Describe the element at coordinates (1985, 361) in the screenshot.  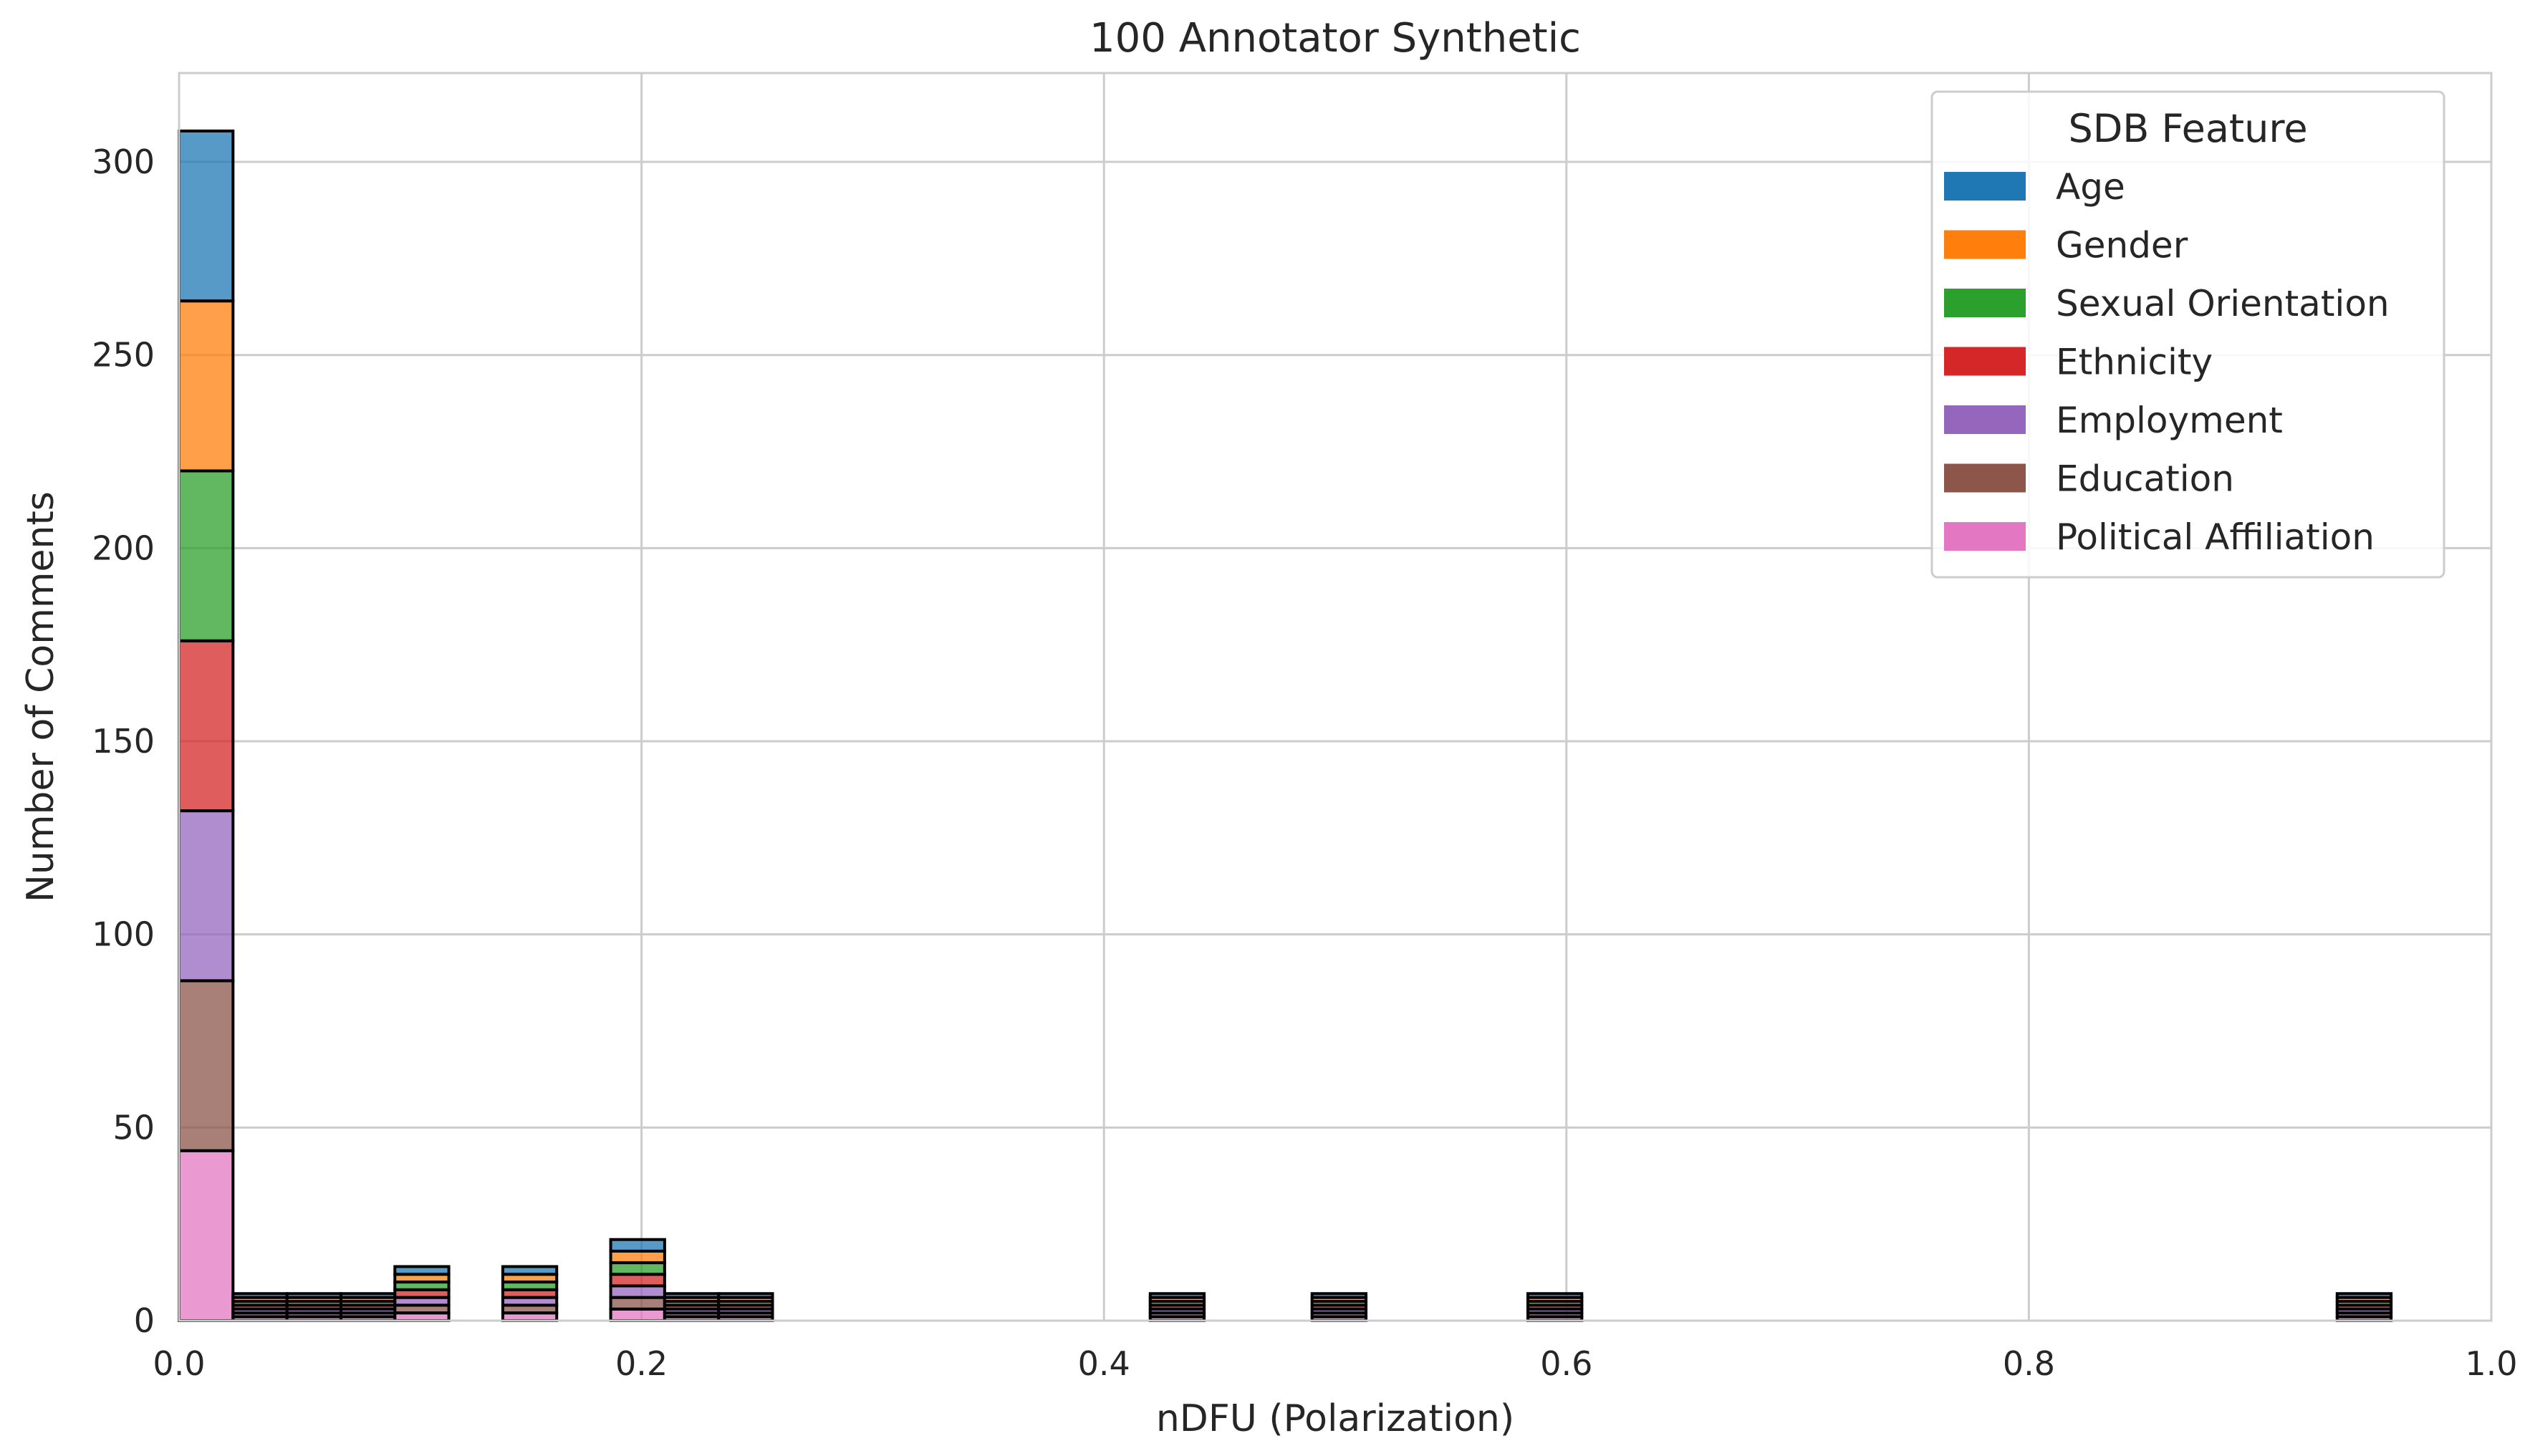
I see `legend-swatch-ethnicity` at that location.